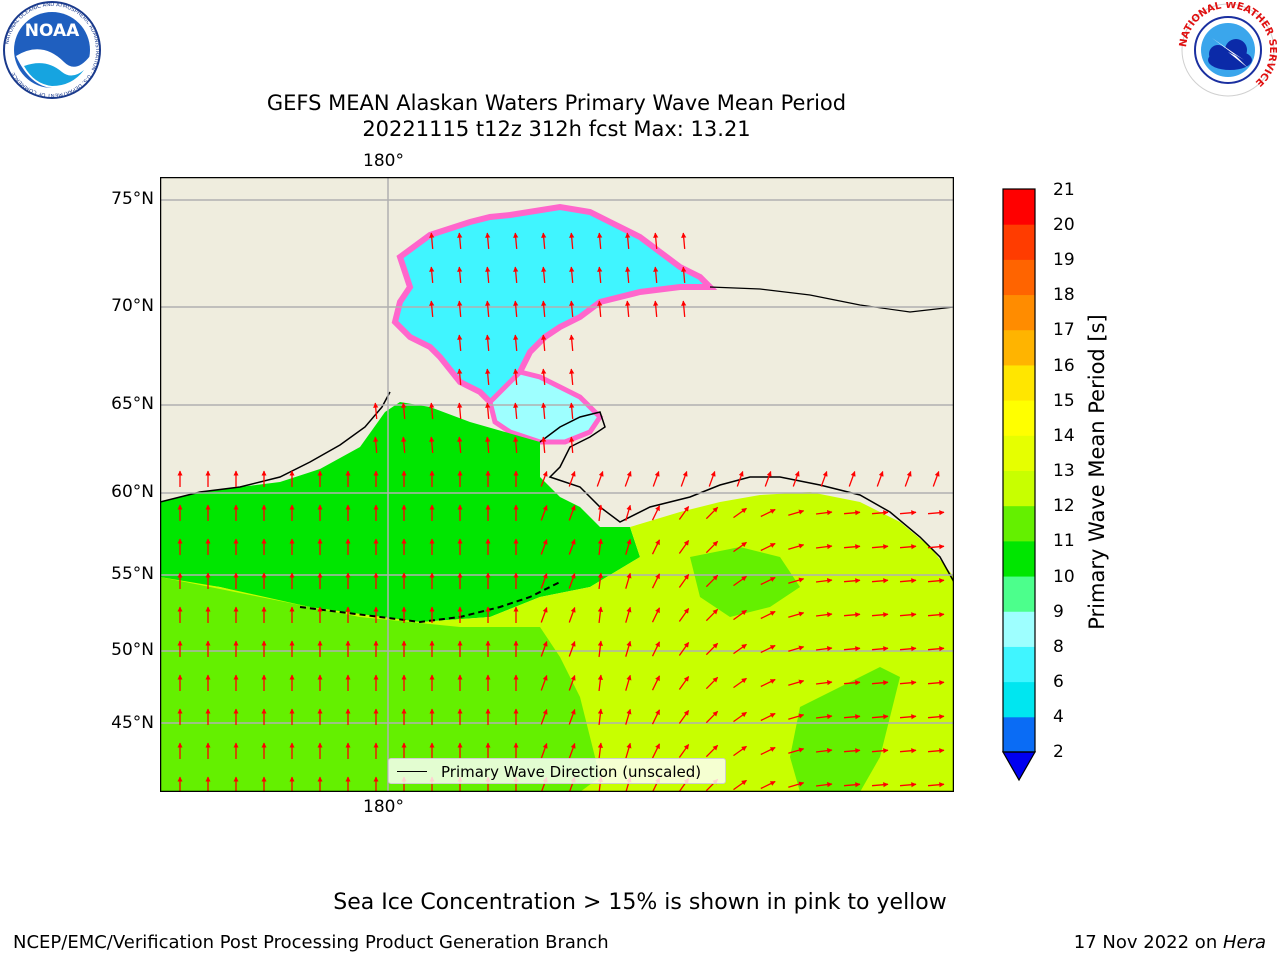 The image size is (1280, 960). Describe the element at coordinates (1058, 682) in the screenshot. I see `cb-tick-6: 6` at that location.